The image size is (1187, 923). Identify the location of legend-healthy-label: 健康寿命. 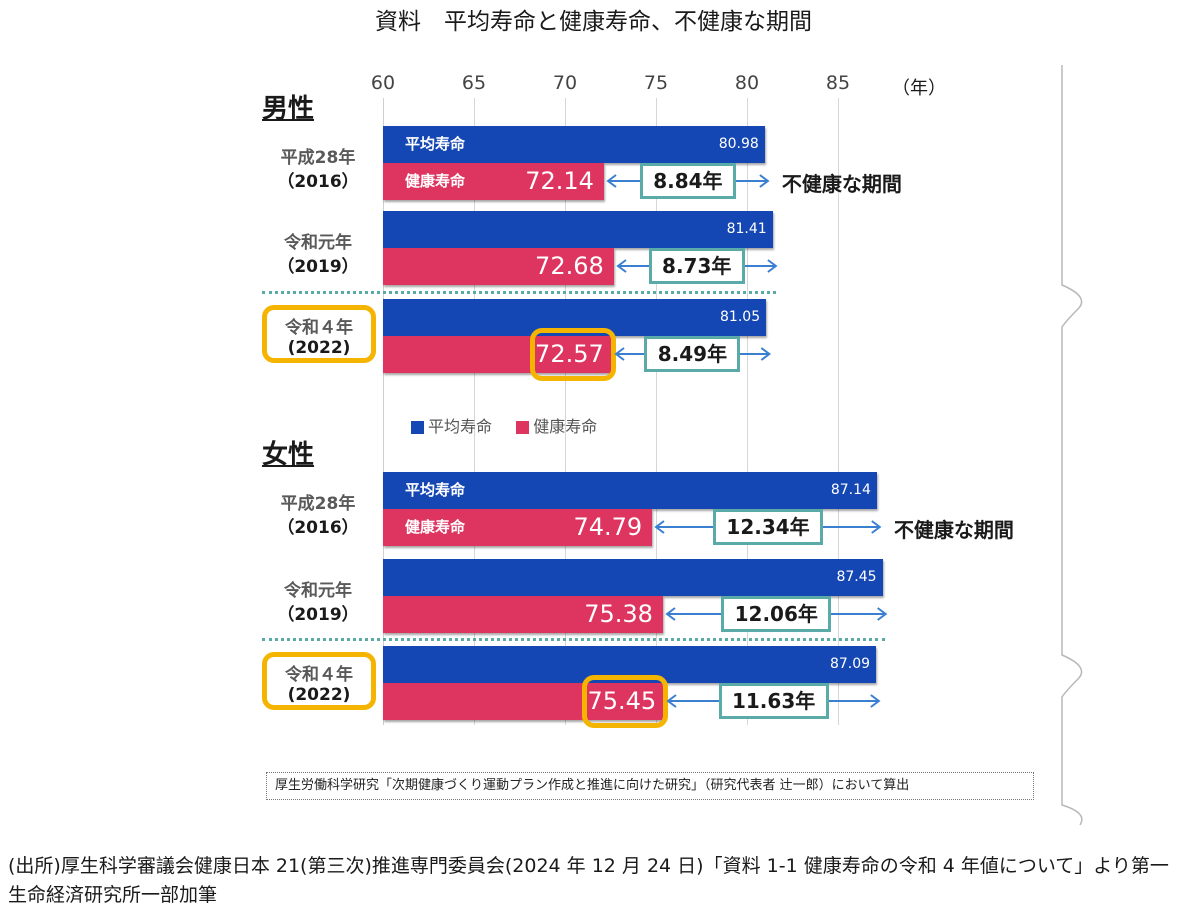
(565, 426).